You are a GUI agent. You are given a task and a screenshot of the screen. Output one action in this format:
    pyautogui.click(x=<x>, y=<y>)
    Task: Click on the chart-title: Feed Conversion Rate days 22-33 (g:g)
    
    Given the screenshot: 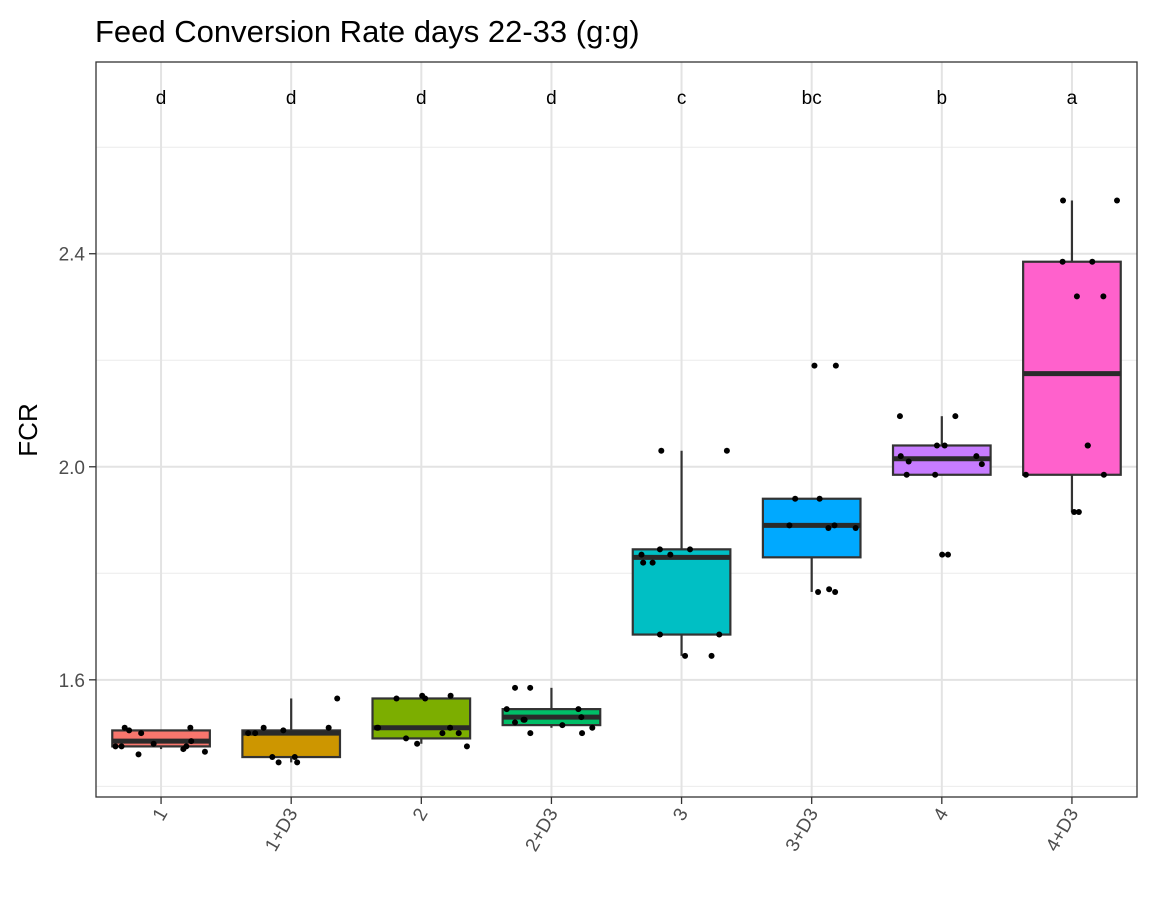 What is the action you would take?
    pyautogui.click(x=367, y=31)
    